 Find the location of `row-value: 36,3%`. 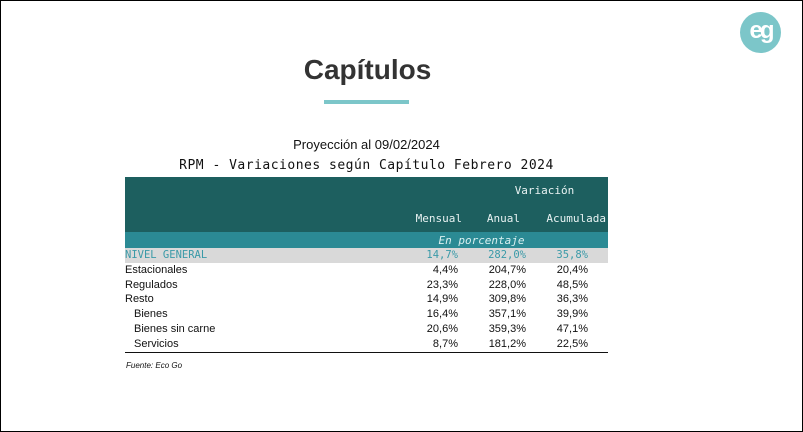

row-value: 36,3% is located at coordinates (572, 299).